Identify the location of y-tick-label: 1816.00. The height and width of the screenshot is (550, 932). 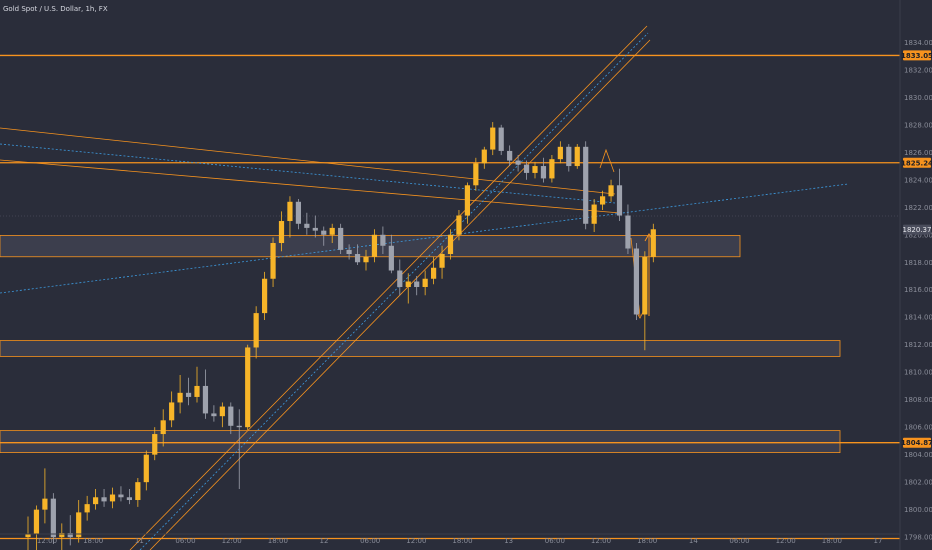
(918, 290).